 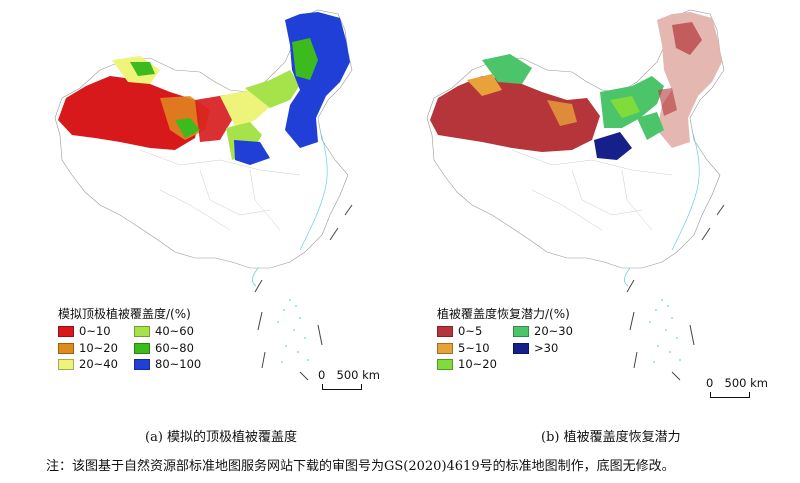 I want to click on legend-a-label: 10~20, so click(x=98, y=347).